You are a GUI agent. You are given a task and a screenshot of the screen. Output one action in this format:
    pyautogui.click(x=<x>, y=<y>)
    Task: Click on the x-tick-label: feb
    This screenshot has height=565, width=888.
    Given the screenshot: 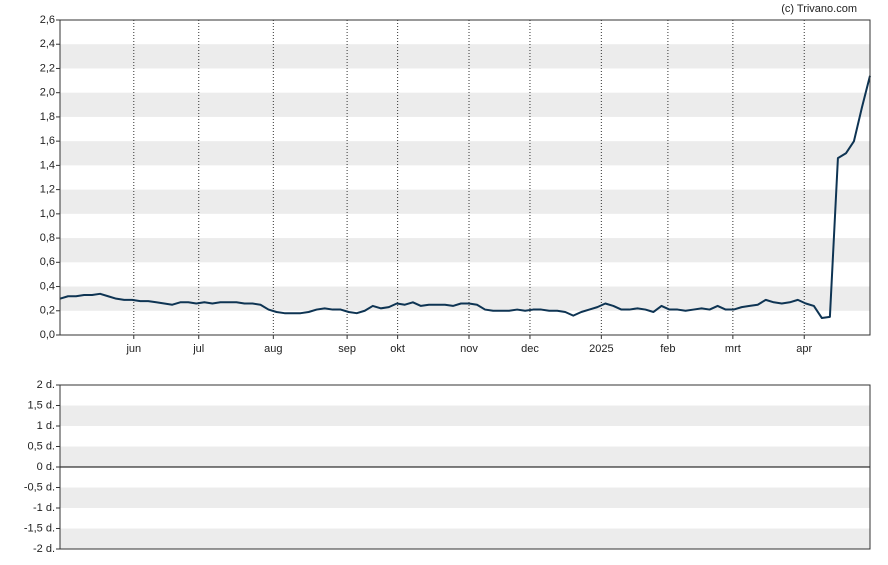 What is the action you would take?
    pyautogui.click(x=667, y=349)
    